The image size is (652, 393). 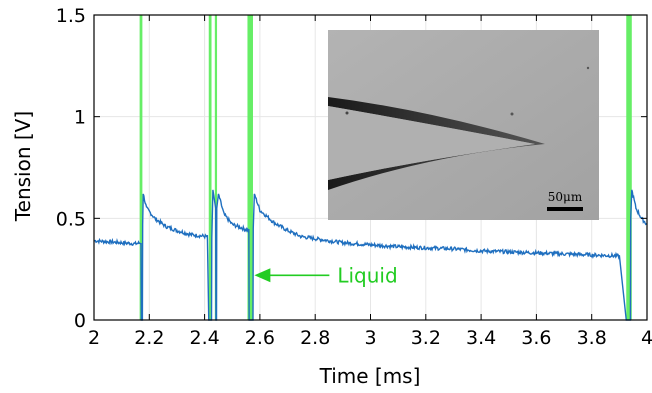 What do you see at coordinates (71, 16) in the screenshot?
I see `y-tick-label: 1.5` at bounding box center [71, 16].